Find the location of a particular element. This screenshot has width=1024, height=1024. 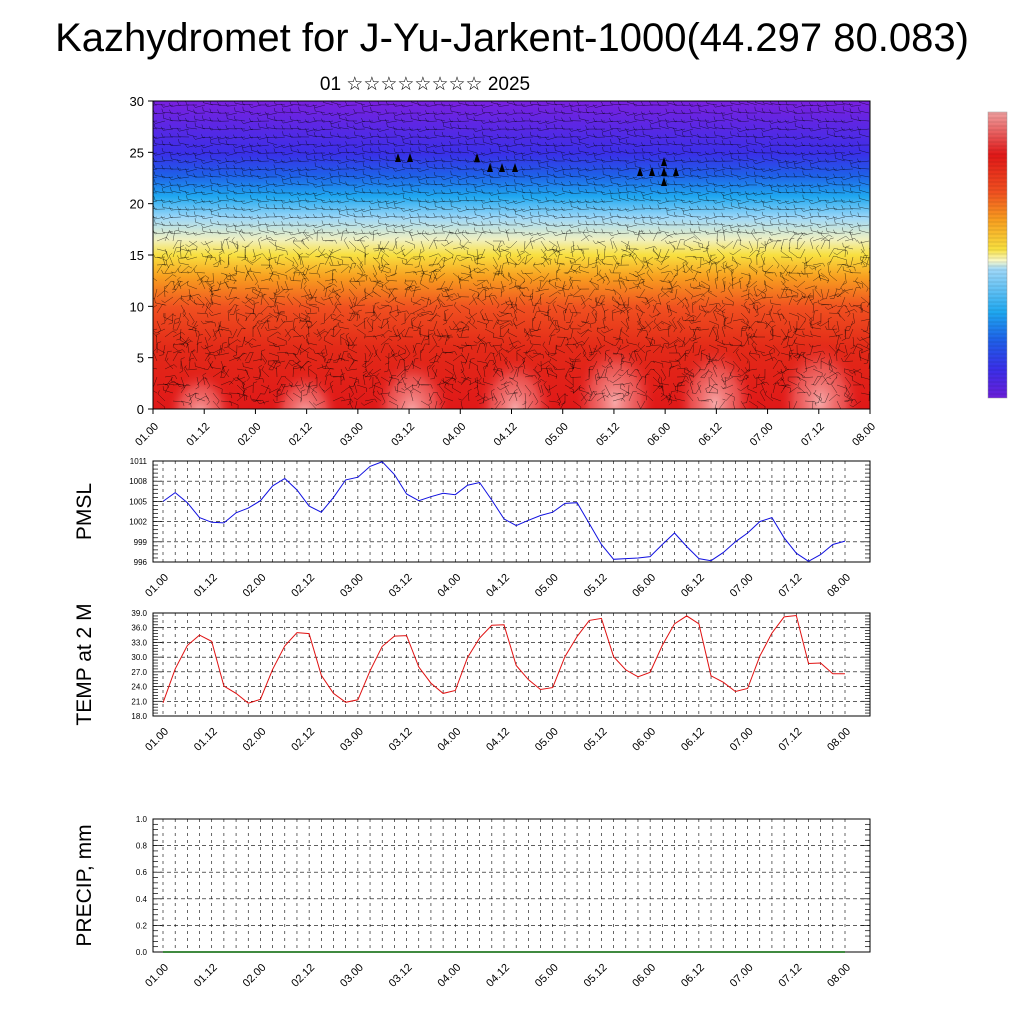

y-tick-label: 10 is located at coordinates (137, 306).